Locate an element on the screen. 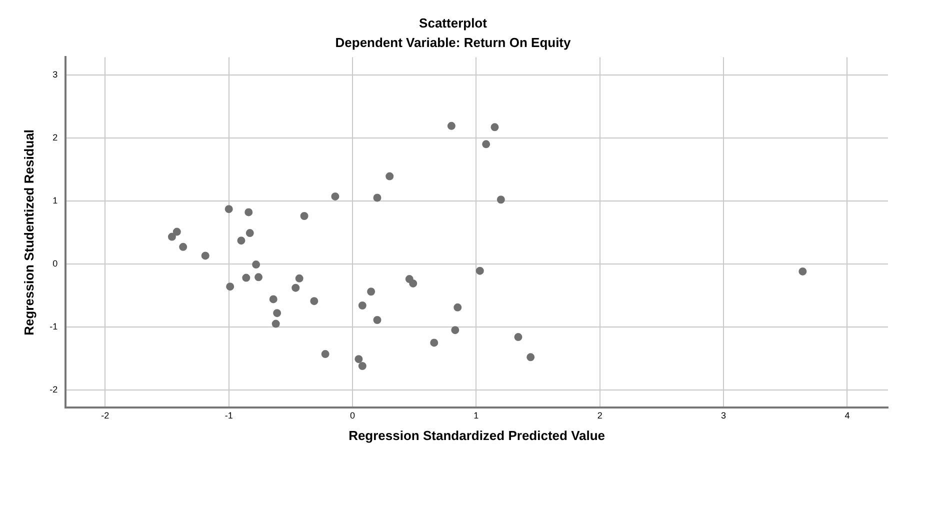 The image size is (930, 520). y-tick-label: 3 is located at coordinates (55, 74).